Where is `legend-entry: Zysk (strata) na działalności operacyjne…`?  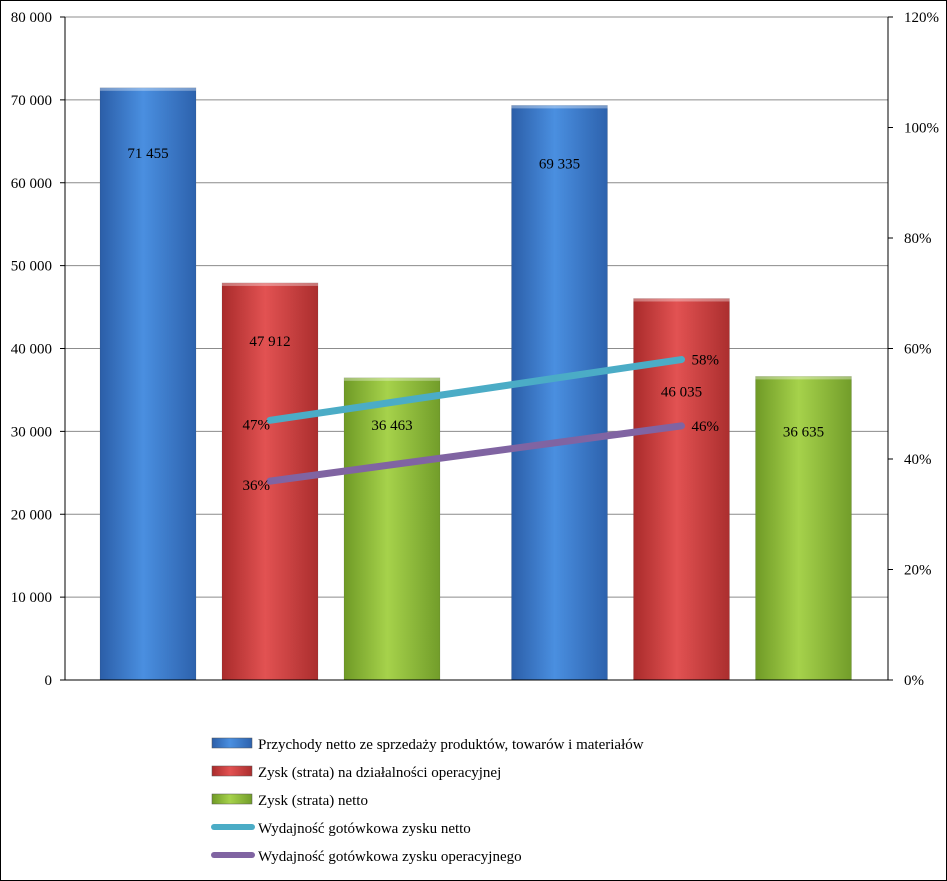
legend-entry: Zysk (strata) na działalności operacyjne… is located at coordinates (379, 773).